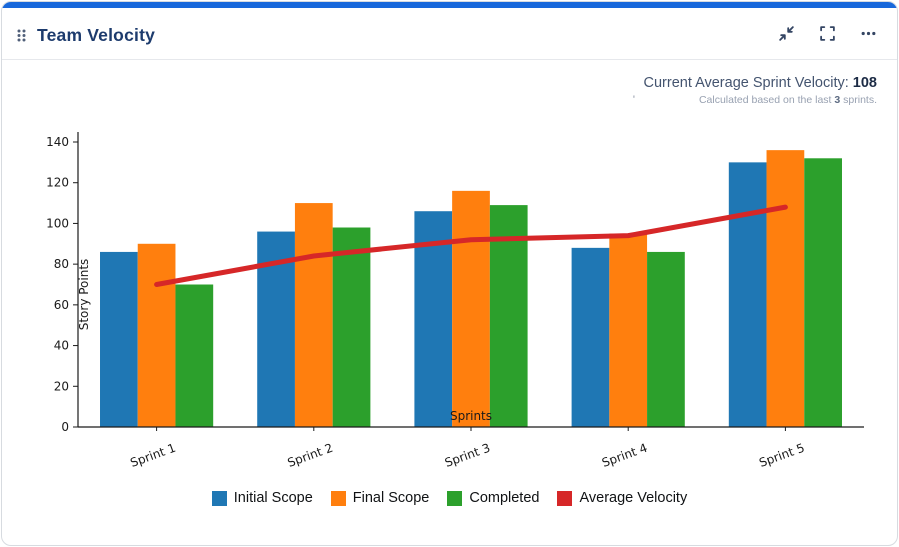  I want to click on legend-item: Initial Scope, so click(262, 498).